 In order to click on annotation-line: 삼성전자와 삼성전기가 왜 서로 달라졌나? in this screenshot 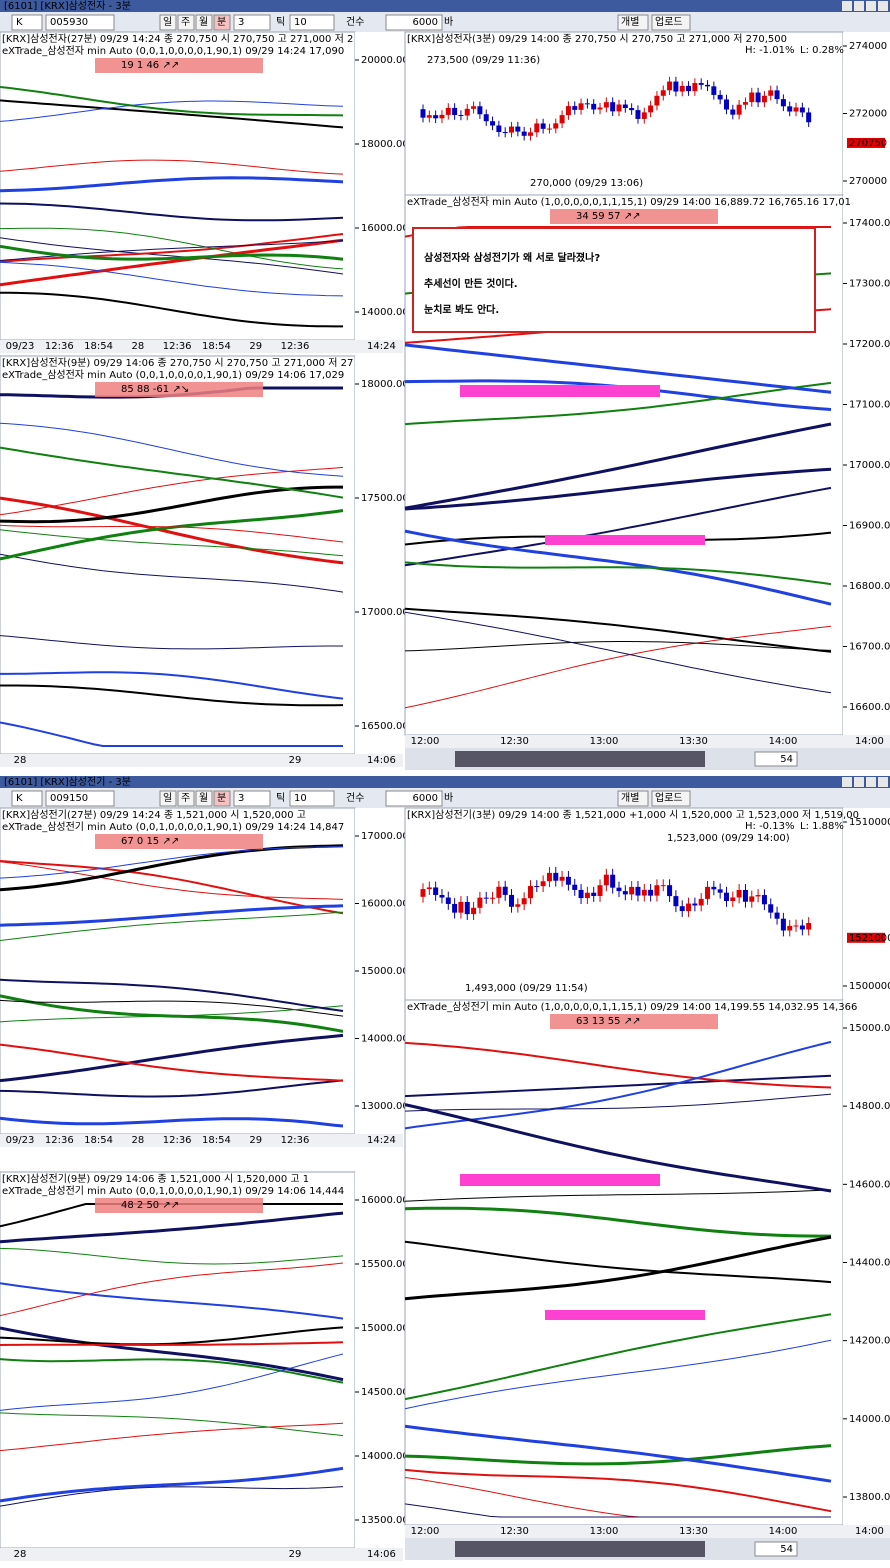, I will do `click(512, 257)`.